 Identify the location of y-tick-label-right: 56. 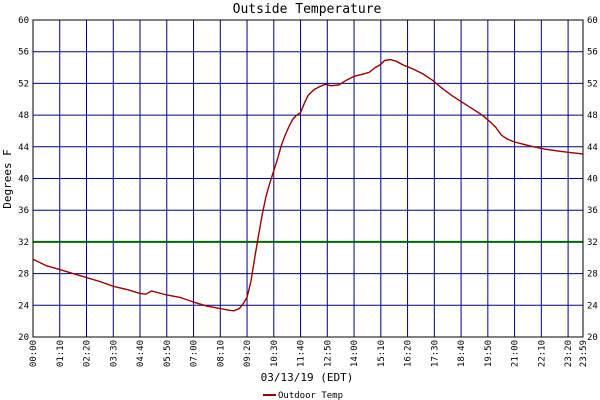
(592, 53).